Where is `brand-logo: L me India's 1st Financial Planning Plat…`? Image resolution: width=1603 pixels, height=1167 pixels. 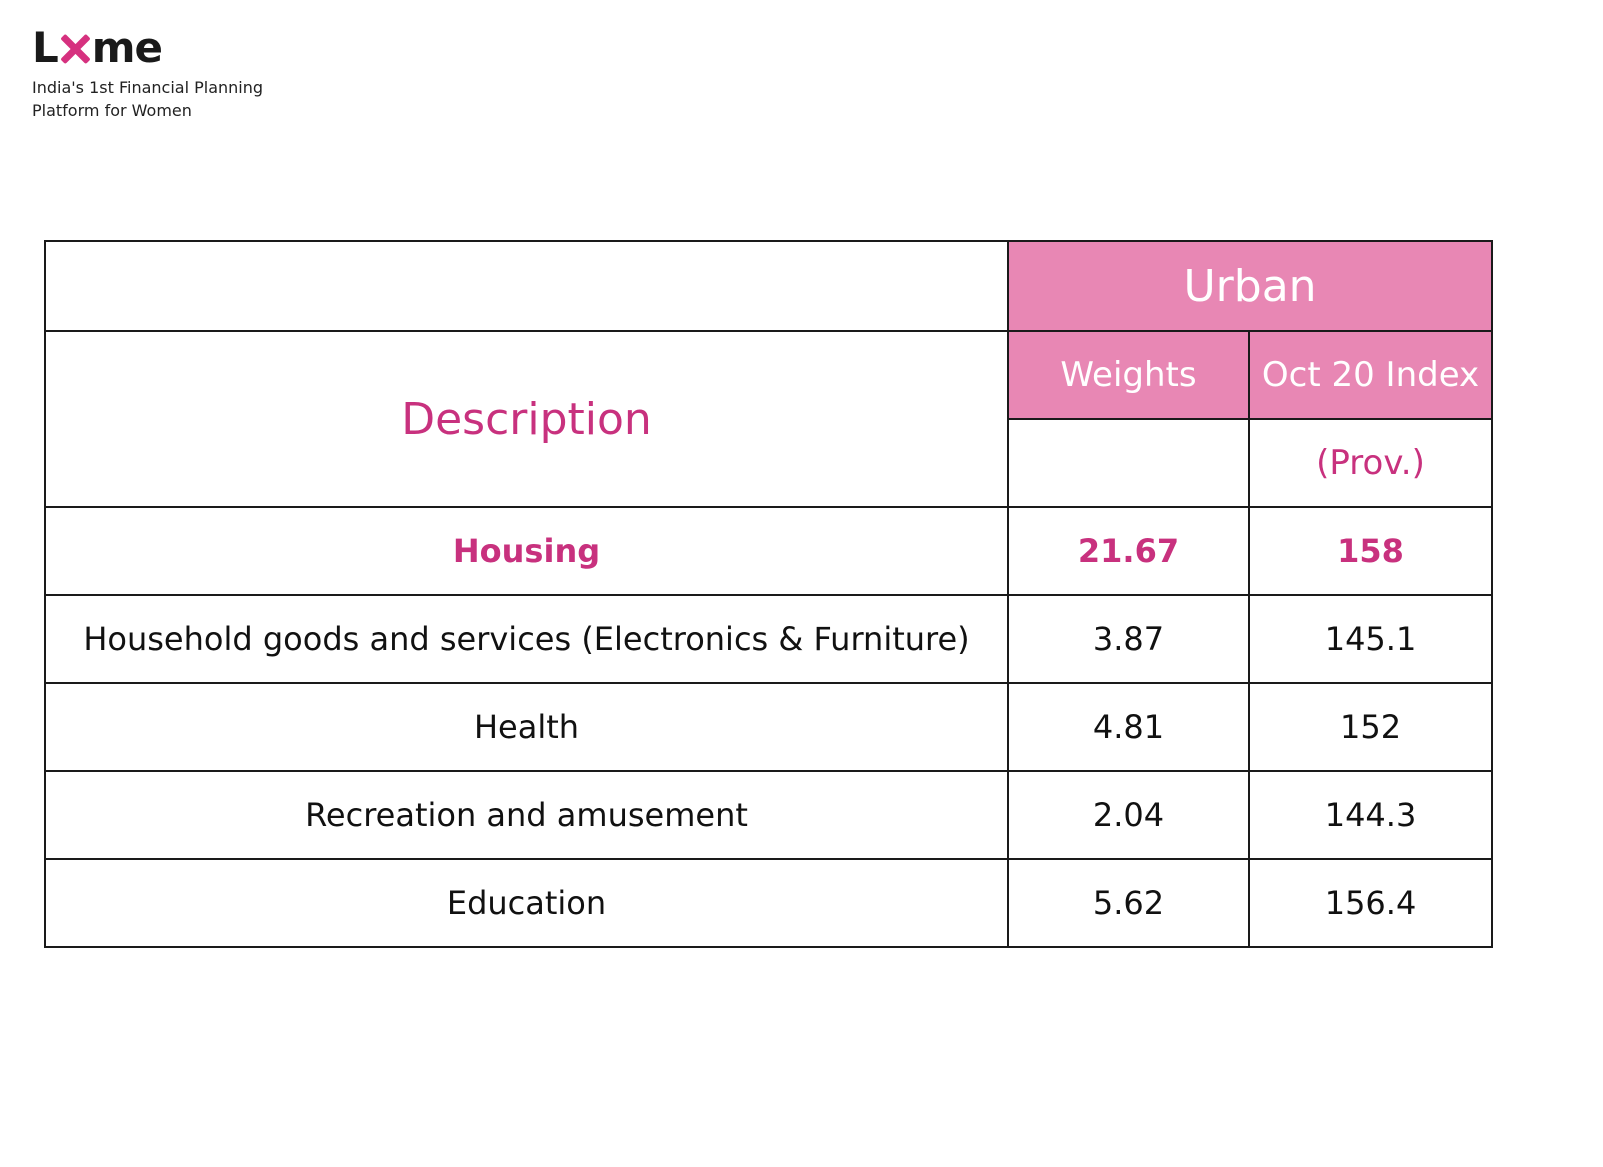
brand-logo: L me India's 1st Financial Planning Plat… is located at coordinates (147, 74).